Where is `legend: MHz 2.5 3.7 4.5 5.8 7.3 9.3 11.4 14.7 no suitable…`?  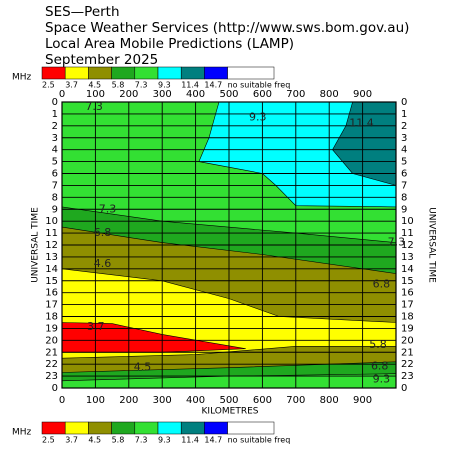
legend: MHz 2.5 3.7 4.5 5.8 7.3 9.3 11.4 14.7 no suitable… is located at coordinates (151, 433).